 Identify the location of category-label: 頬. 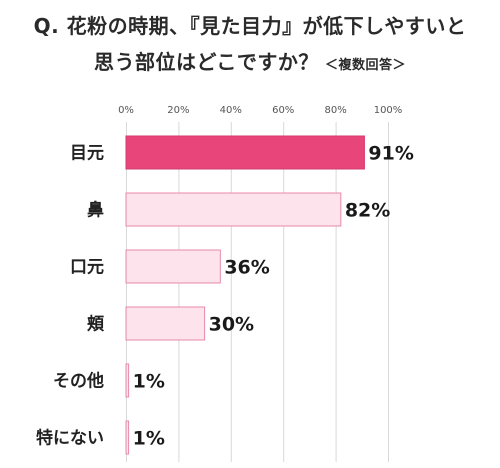
(96, 324).